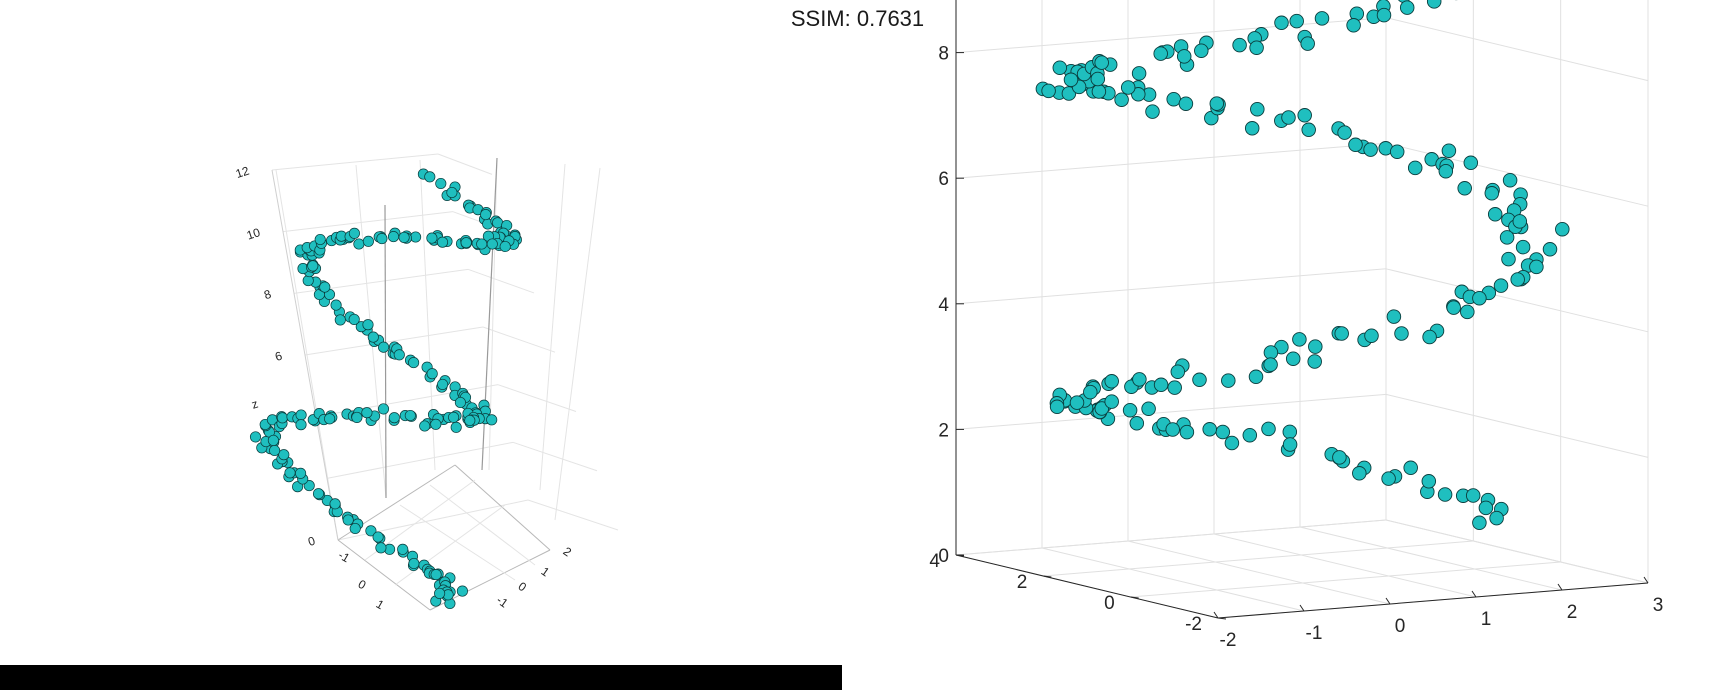 Image resolution: width=1715 pixels, height=690 pixels. Describe the element at coordinates (943, 305) in the screenshot. I see `z-tick-label: 4` at that location.